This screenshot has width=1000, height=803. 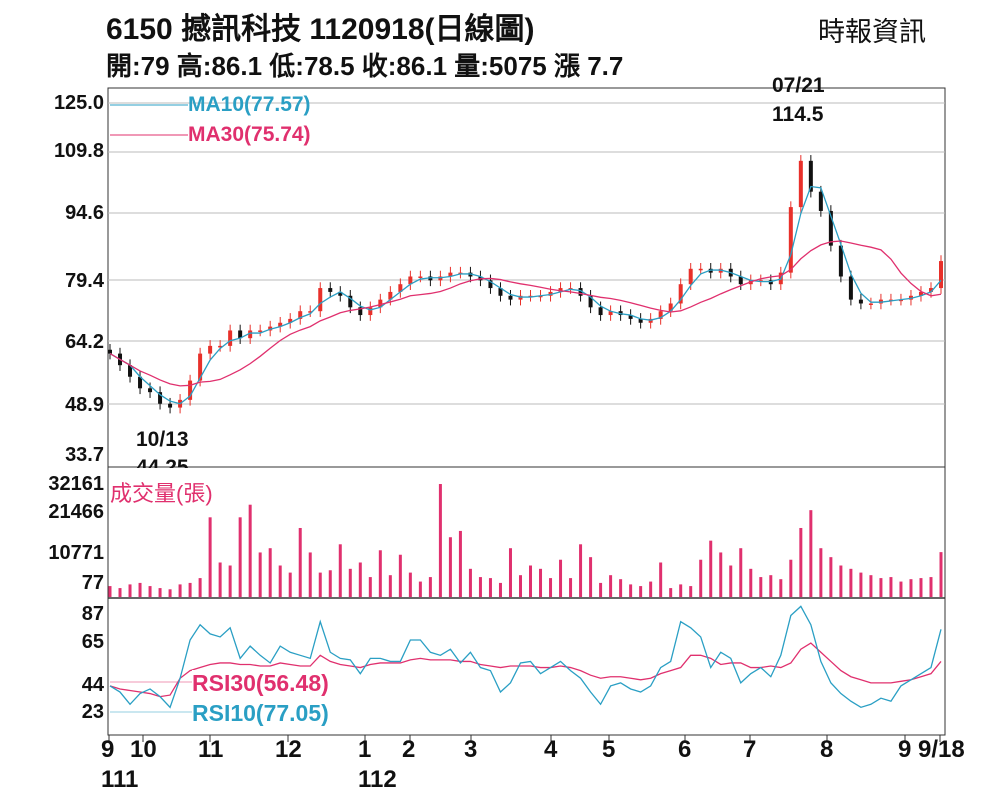 I want to click on x-tick: 2, so click(x=409, y=749).